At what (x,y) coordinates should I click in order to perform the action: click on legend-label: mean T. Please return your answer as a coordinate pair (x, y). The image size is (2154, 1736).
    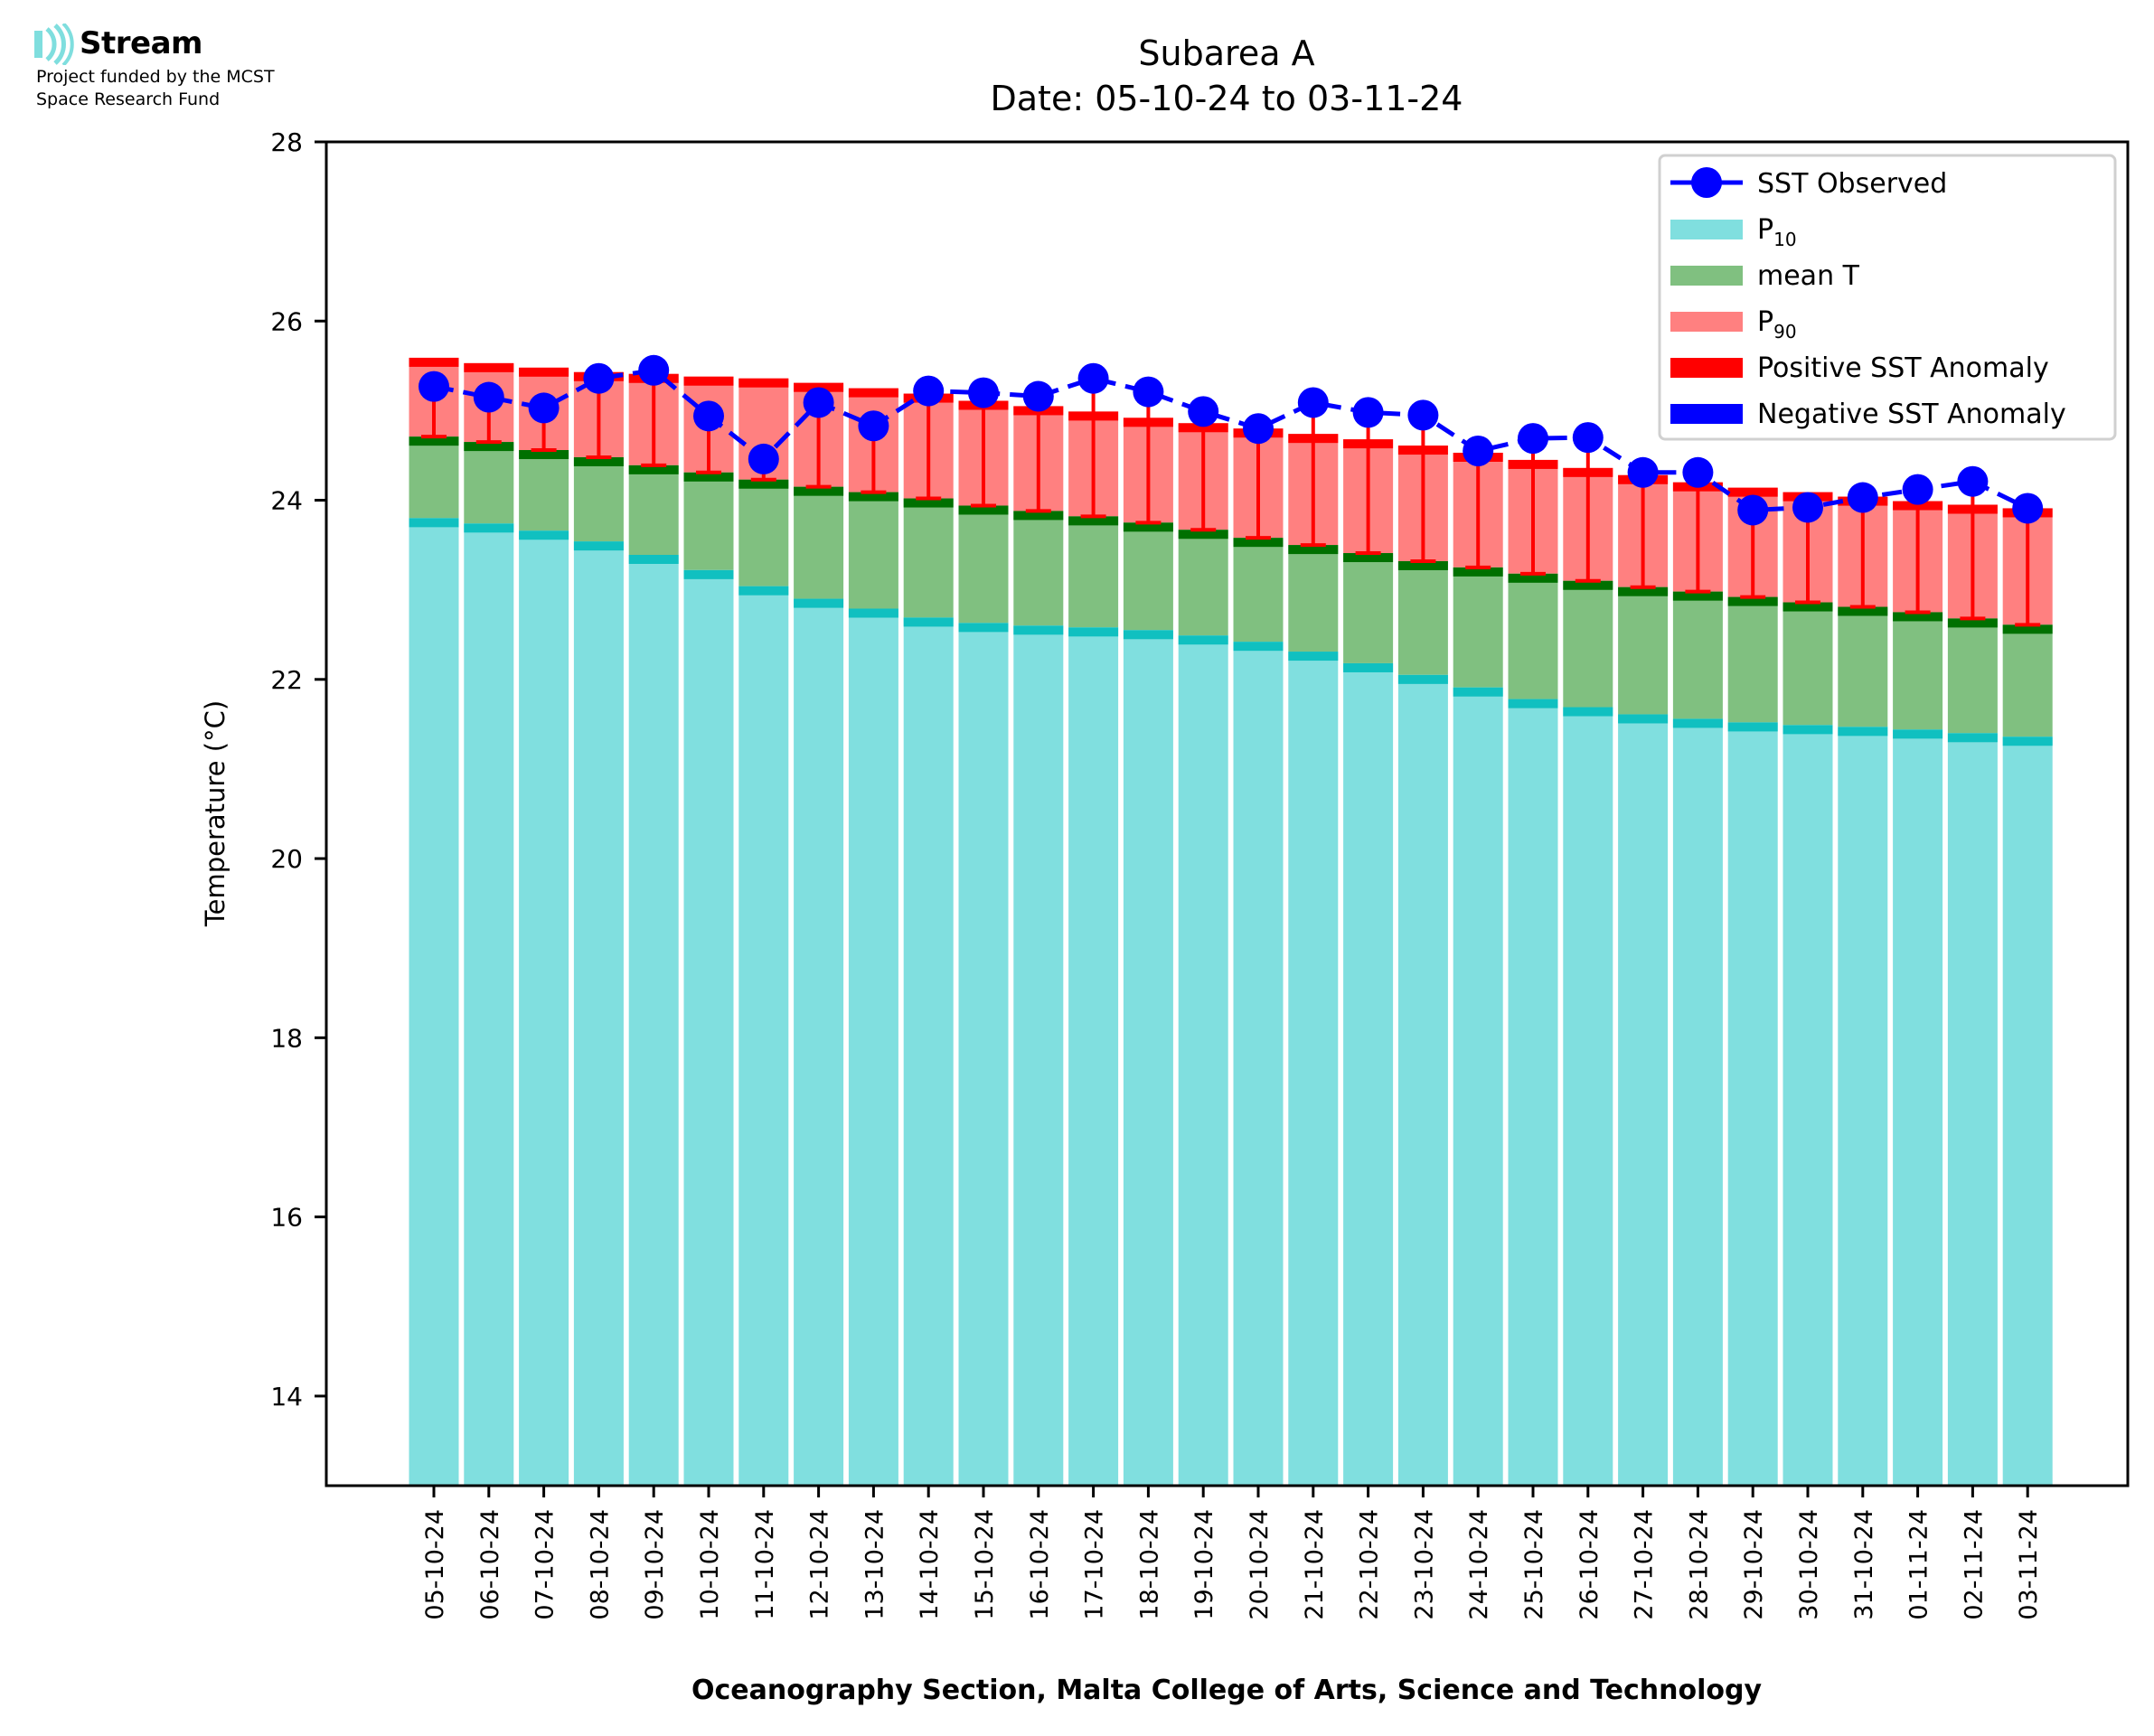
    Looking at the image, I should click on (1808, 276).